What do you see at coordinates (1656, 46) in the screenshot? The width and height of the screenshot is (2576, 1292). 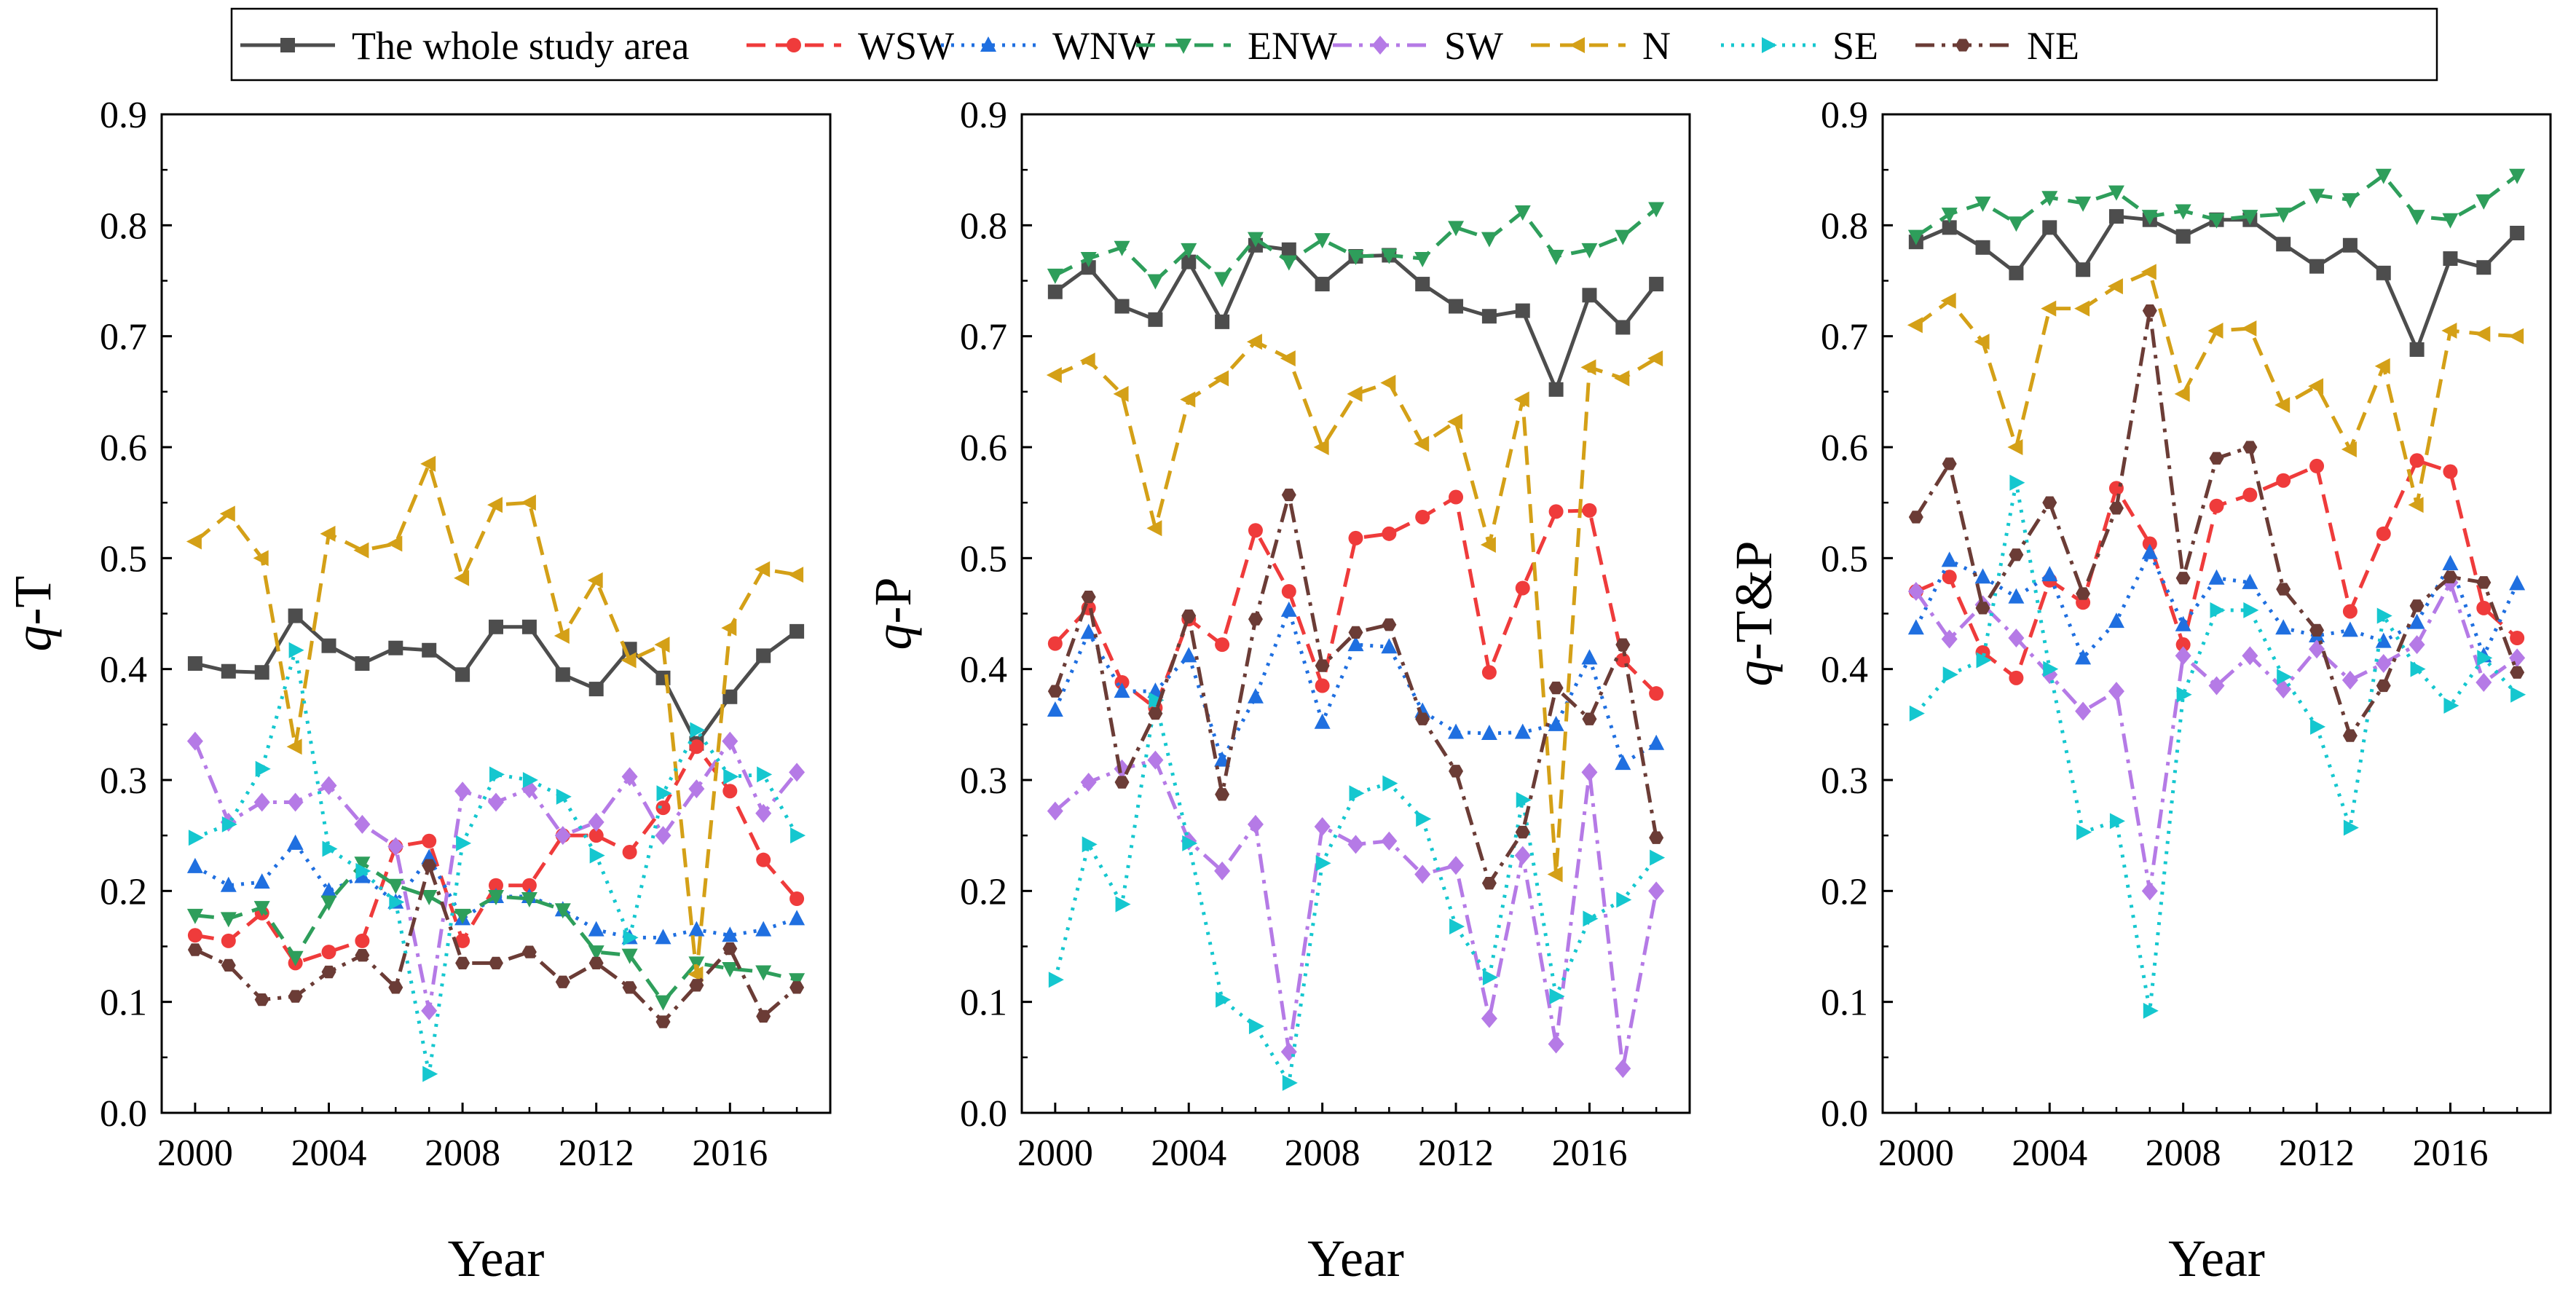 I see `legend-label: N` at bounding box center [1656, 46].